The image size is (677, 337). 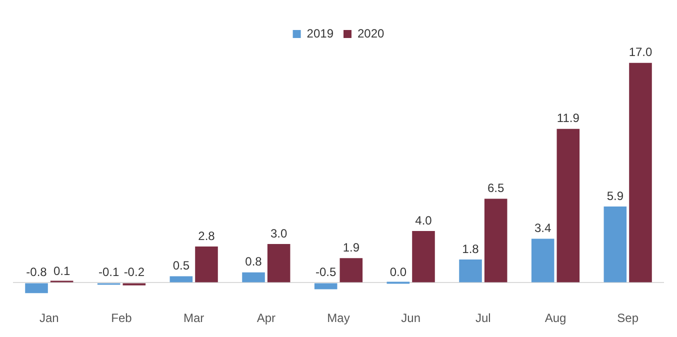 I want to click on data-label: 1.8, so click(x=471, y=249).